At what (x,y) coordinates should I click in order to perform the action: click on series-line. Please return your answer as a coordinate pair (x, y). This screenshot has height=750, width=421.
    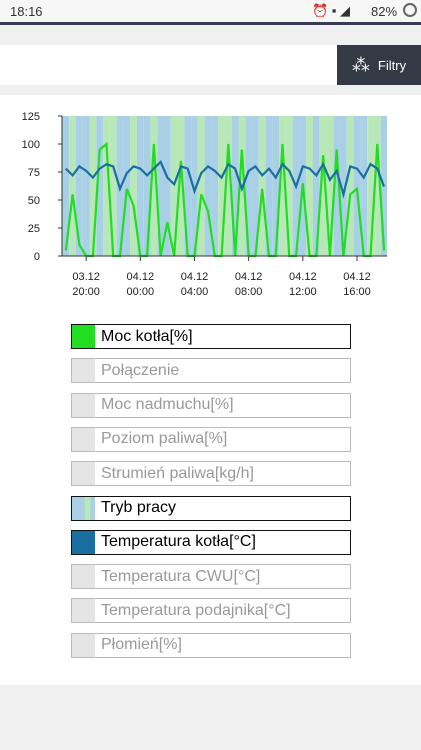
    Looking at the image, I should click on (225, 179).